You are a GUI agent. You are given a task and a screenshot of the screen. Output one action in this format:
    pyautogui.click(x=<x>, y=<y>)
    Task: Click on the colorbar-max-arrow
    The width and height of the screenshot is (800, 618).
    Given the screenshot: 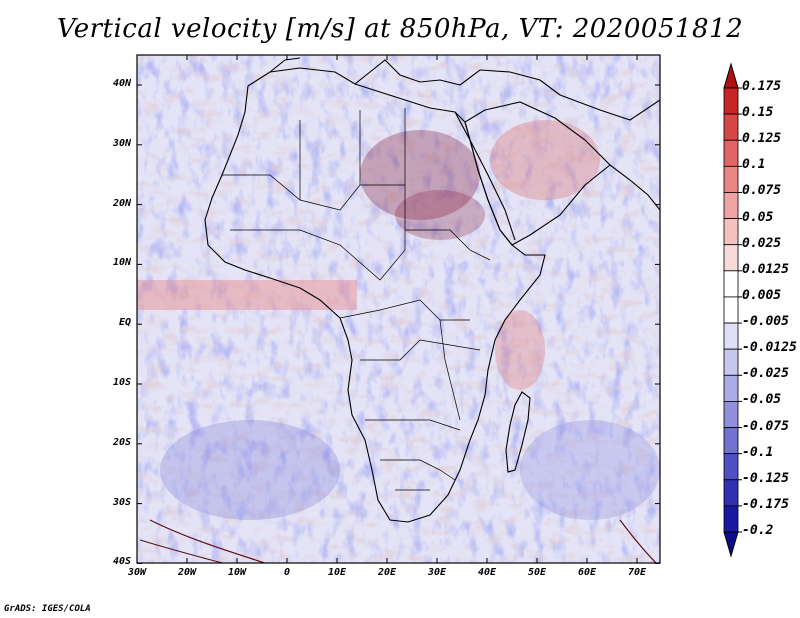 What is the action you would take?
    pyautogui.click(x=731, y=75)
    